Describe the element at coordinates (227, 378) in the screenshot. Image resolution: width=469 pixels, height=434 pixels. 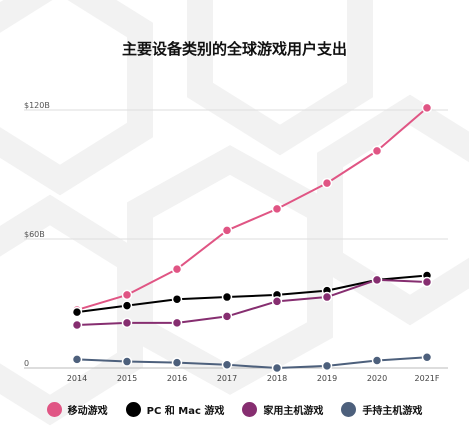
I see `x-tick-label: 2017` at that location.